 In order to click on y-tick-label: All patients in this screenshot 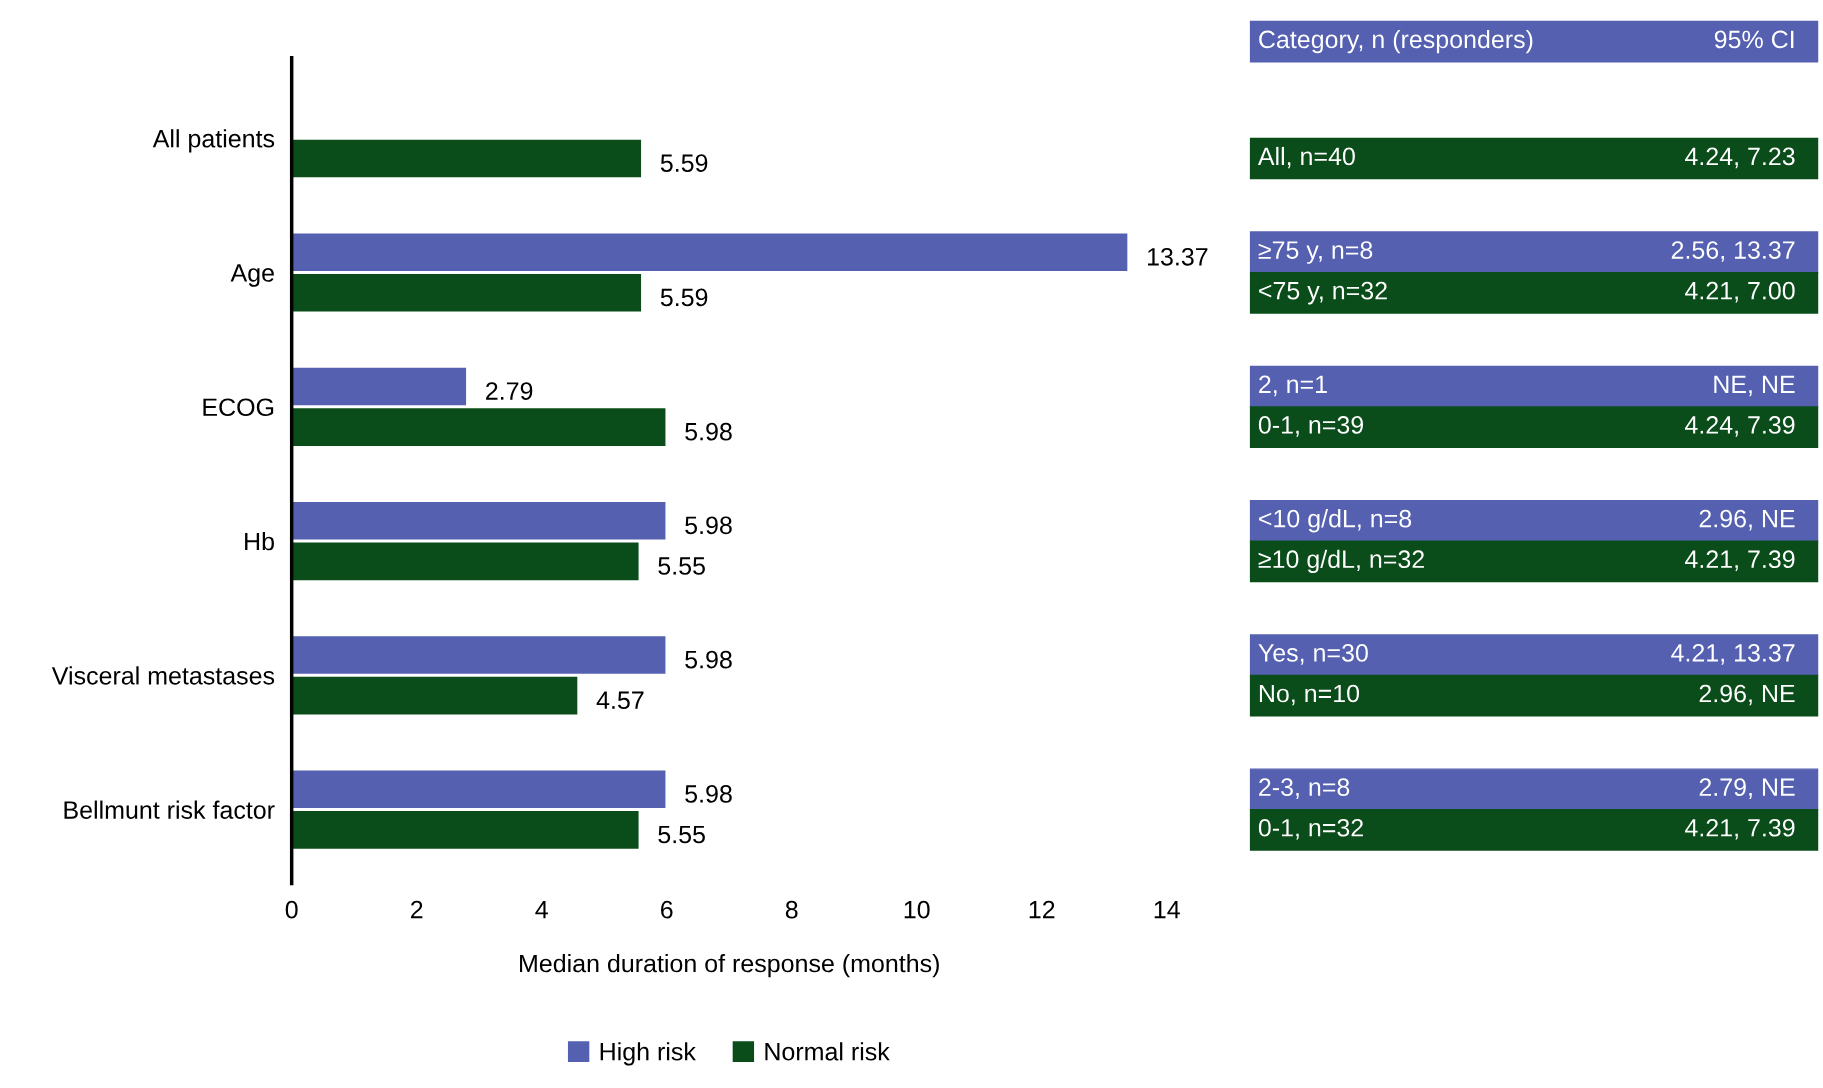, I will do `click(213, 141)`.